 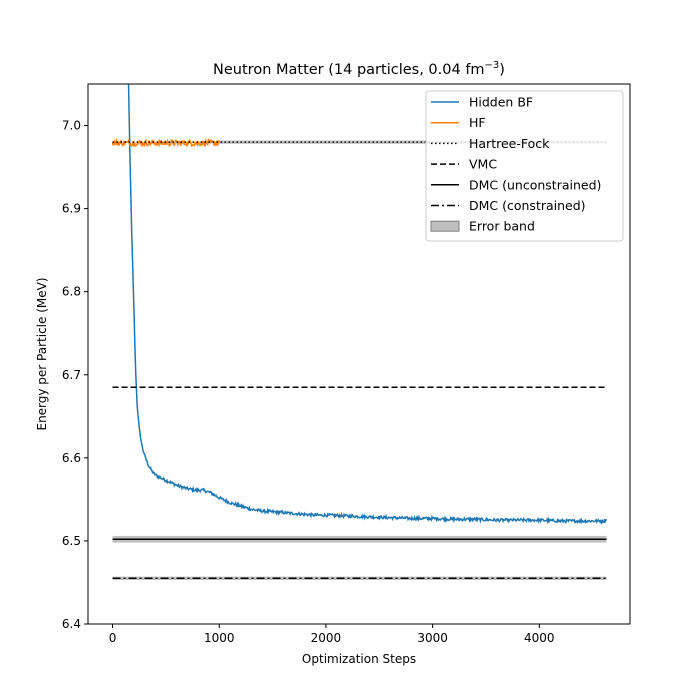 What do you see at coordinates (71, 458) in the screenshot?
I see `y-tick-label-2: 6.6` at bounding box center [71, 458].